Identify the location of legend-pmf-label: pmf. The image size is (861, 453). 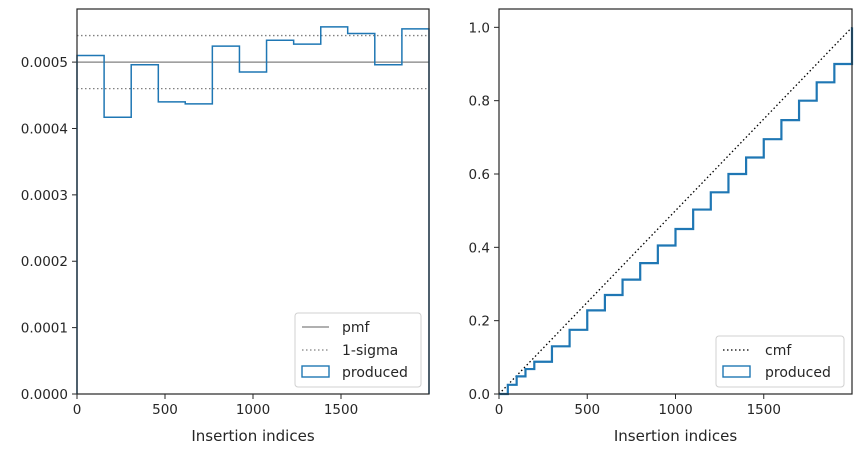
(356, 328).